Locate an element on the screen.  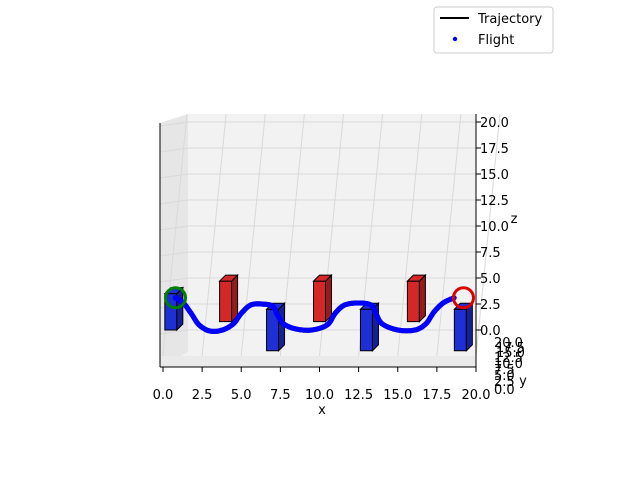
z-tick-label: 12.5 is located at coordinates (494, 201).